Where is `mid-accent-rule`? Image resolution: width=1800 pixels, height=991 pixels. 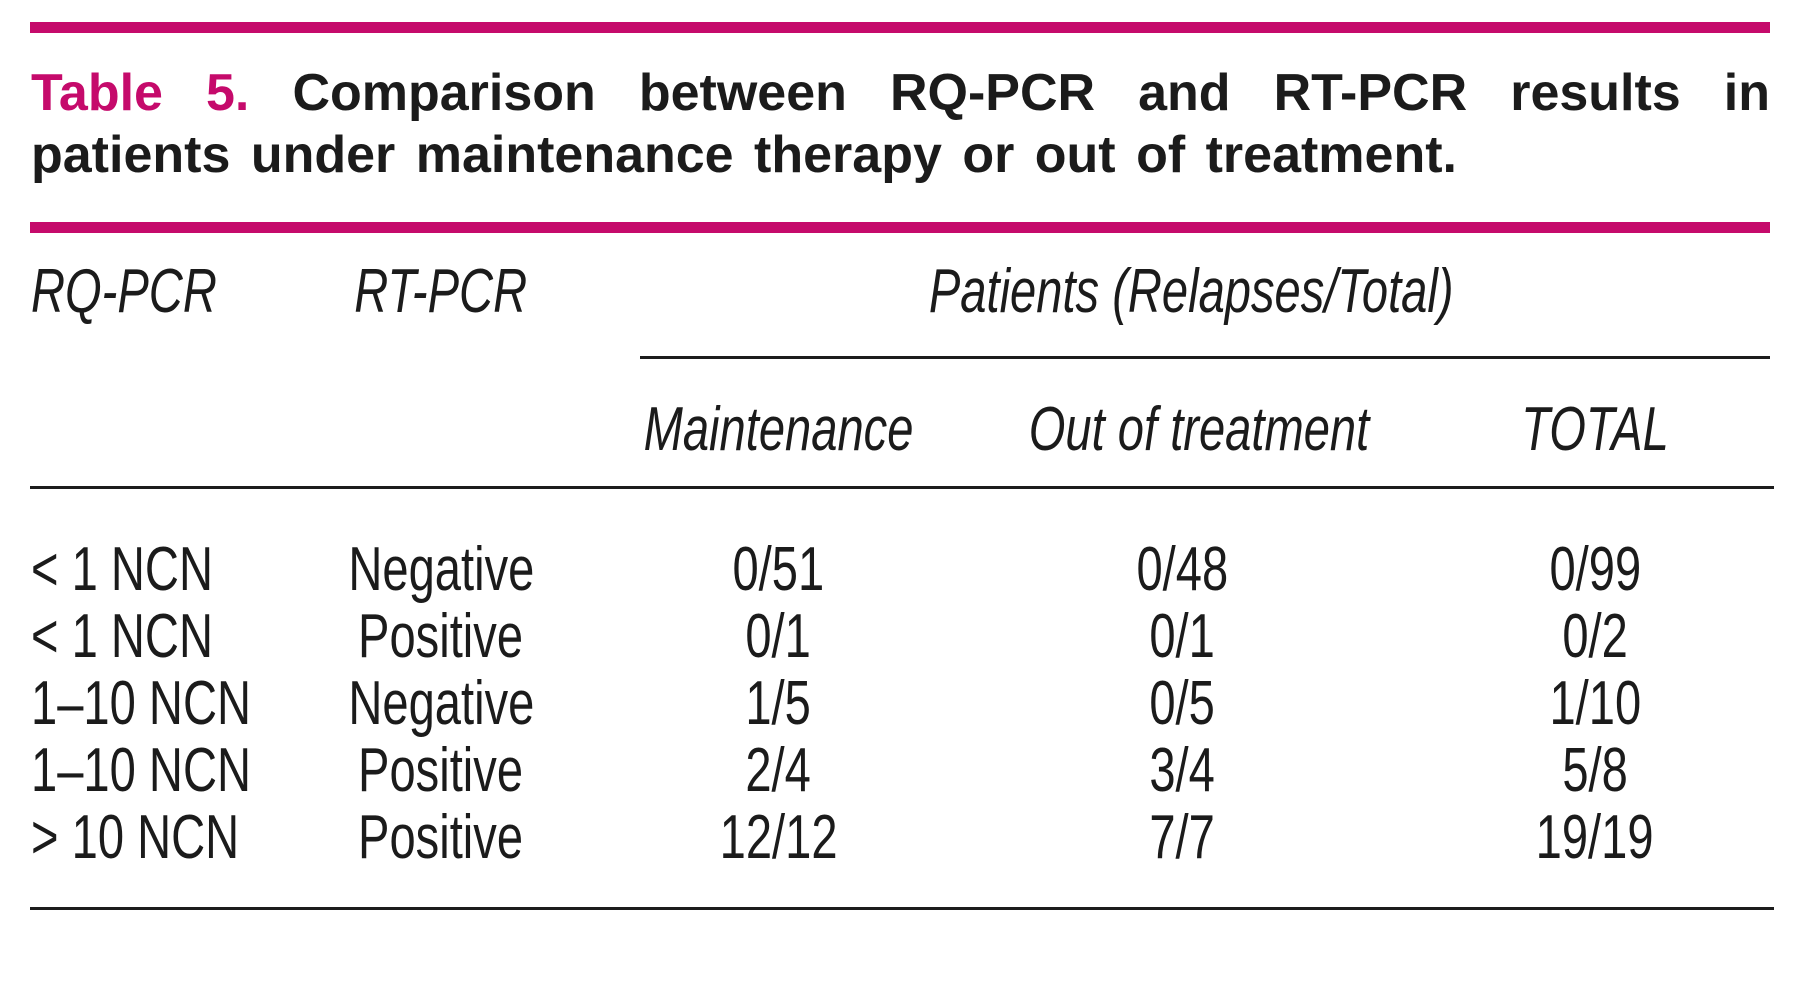 mid-accent-rule is located at coordinates (900, 227).